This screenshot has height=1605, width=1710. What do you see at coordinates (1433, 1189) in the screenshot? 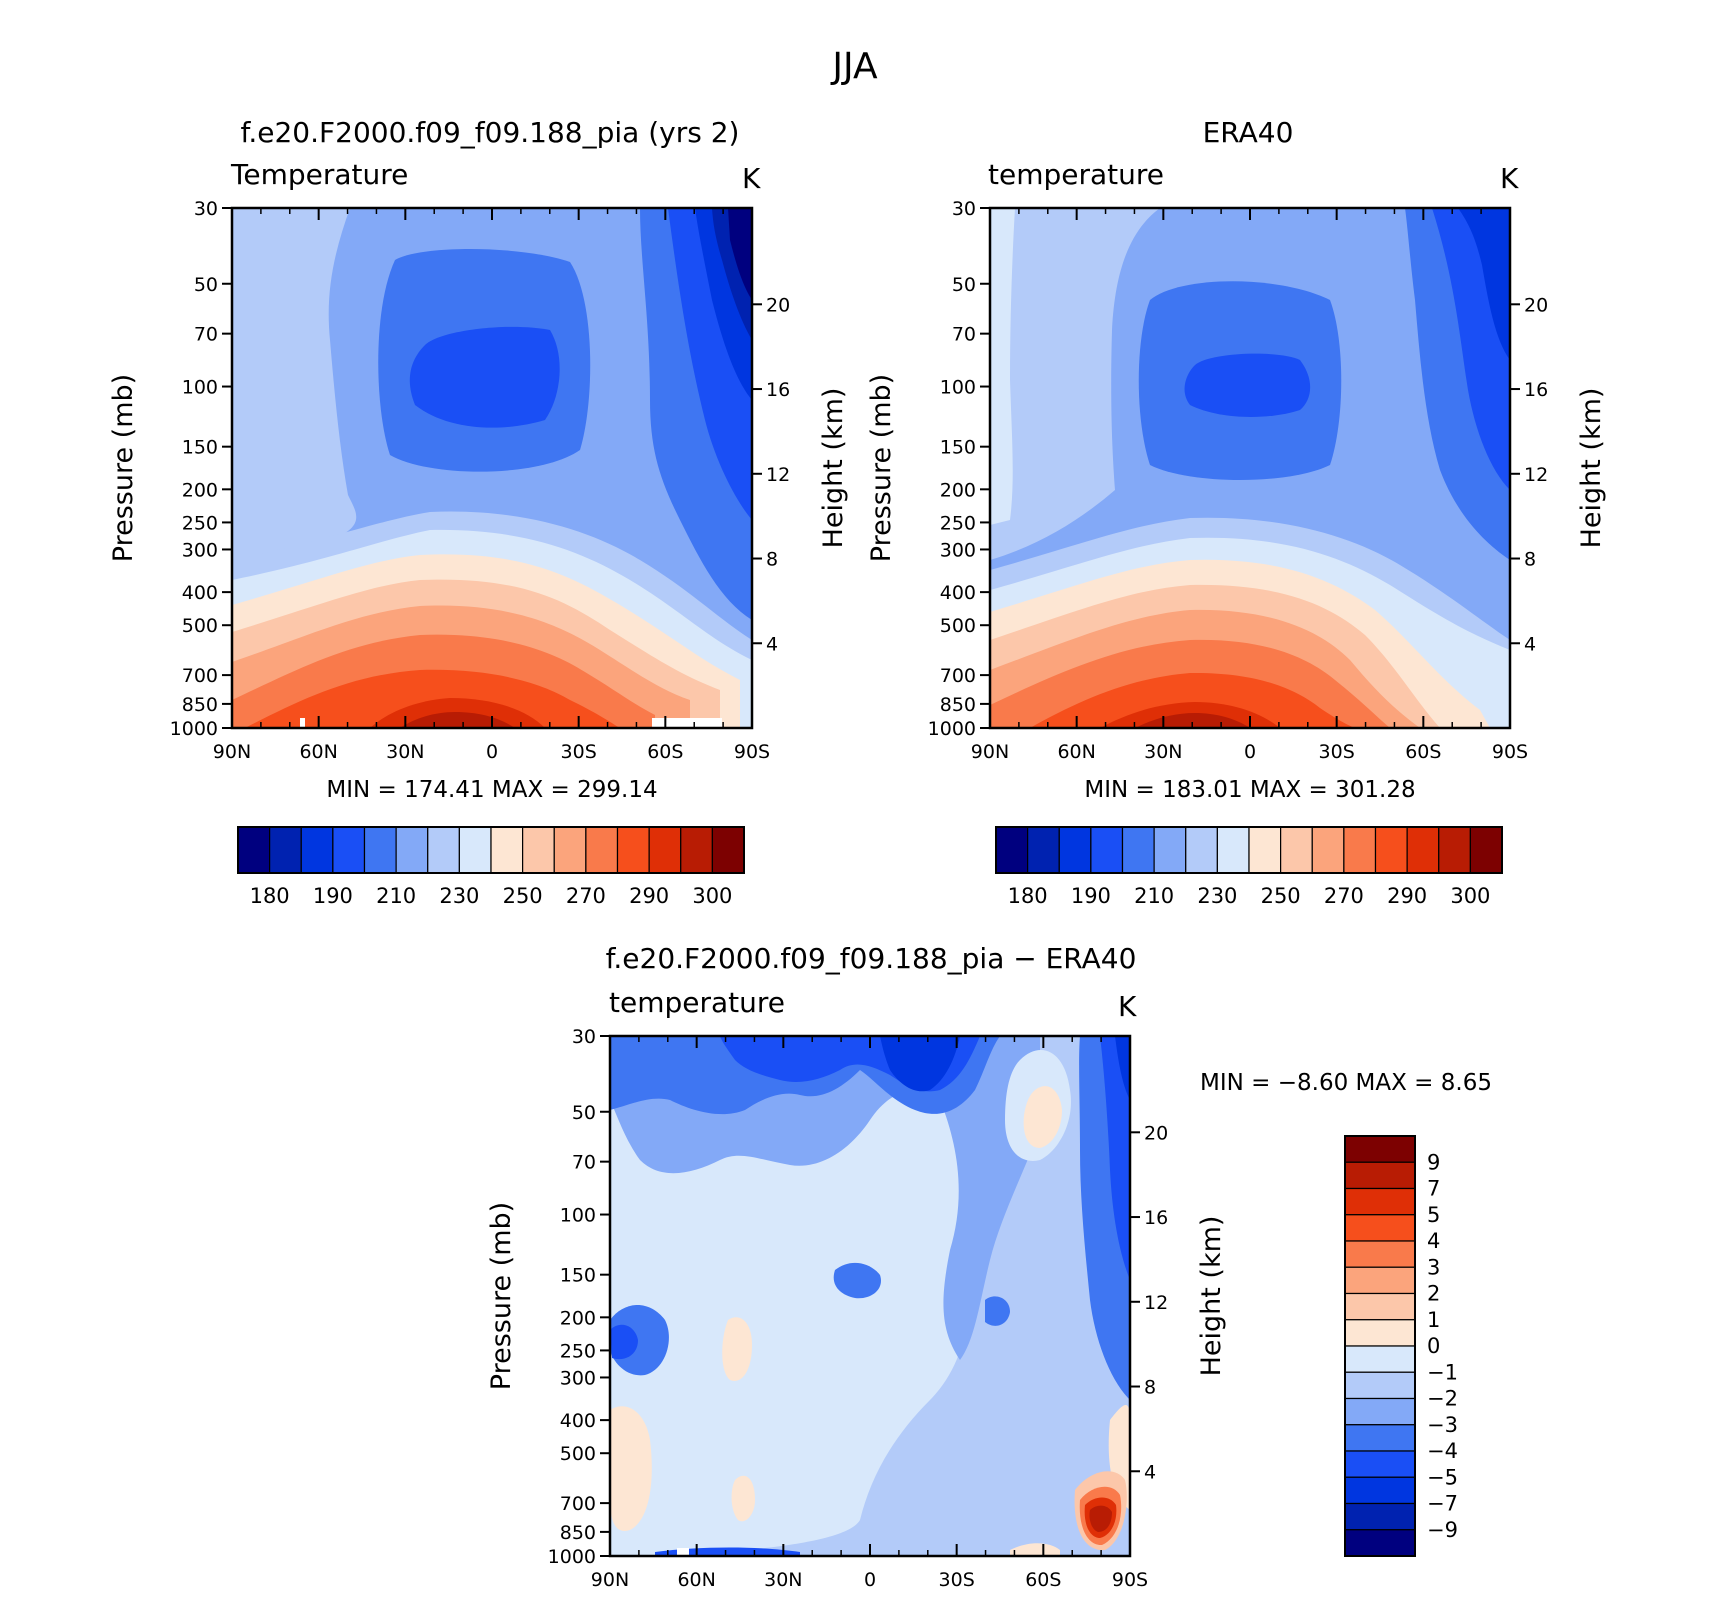
I see `colorbar-label: 7` at bounding box center [1433, 1189].